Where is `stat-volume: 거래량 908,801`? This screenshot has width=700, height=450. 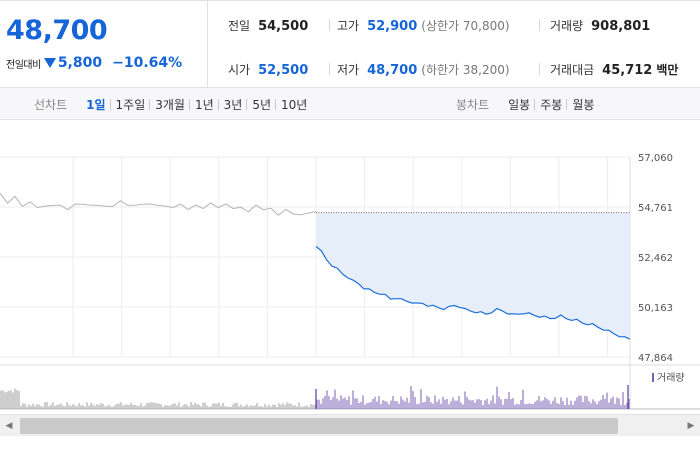
stat-volume: 거래량 908,801 is located at coordinates (600, 25).